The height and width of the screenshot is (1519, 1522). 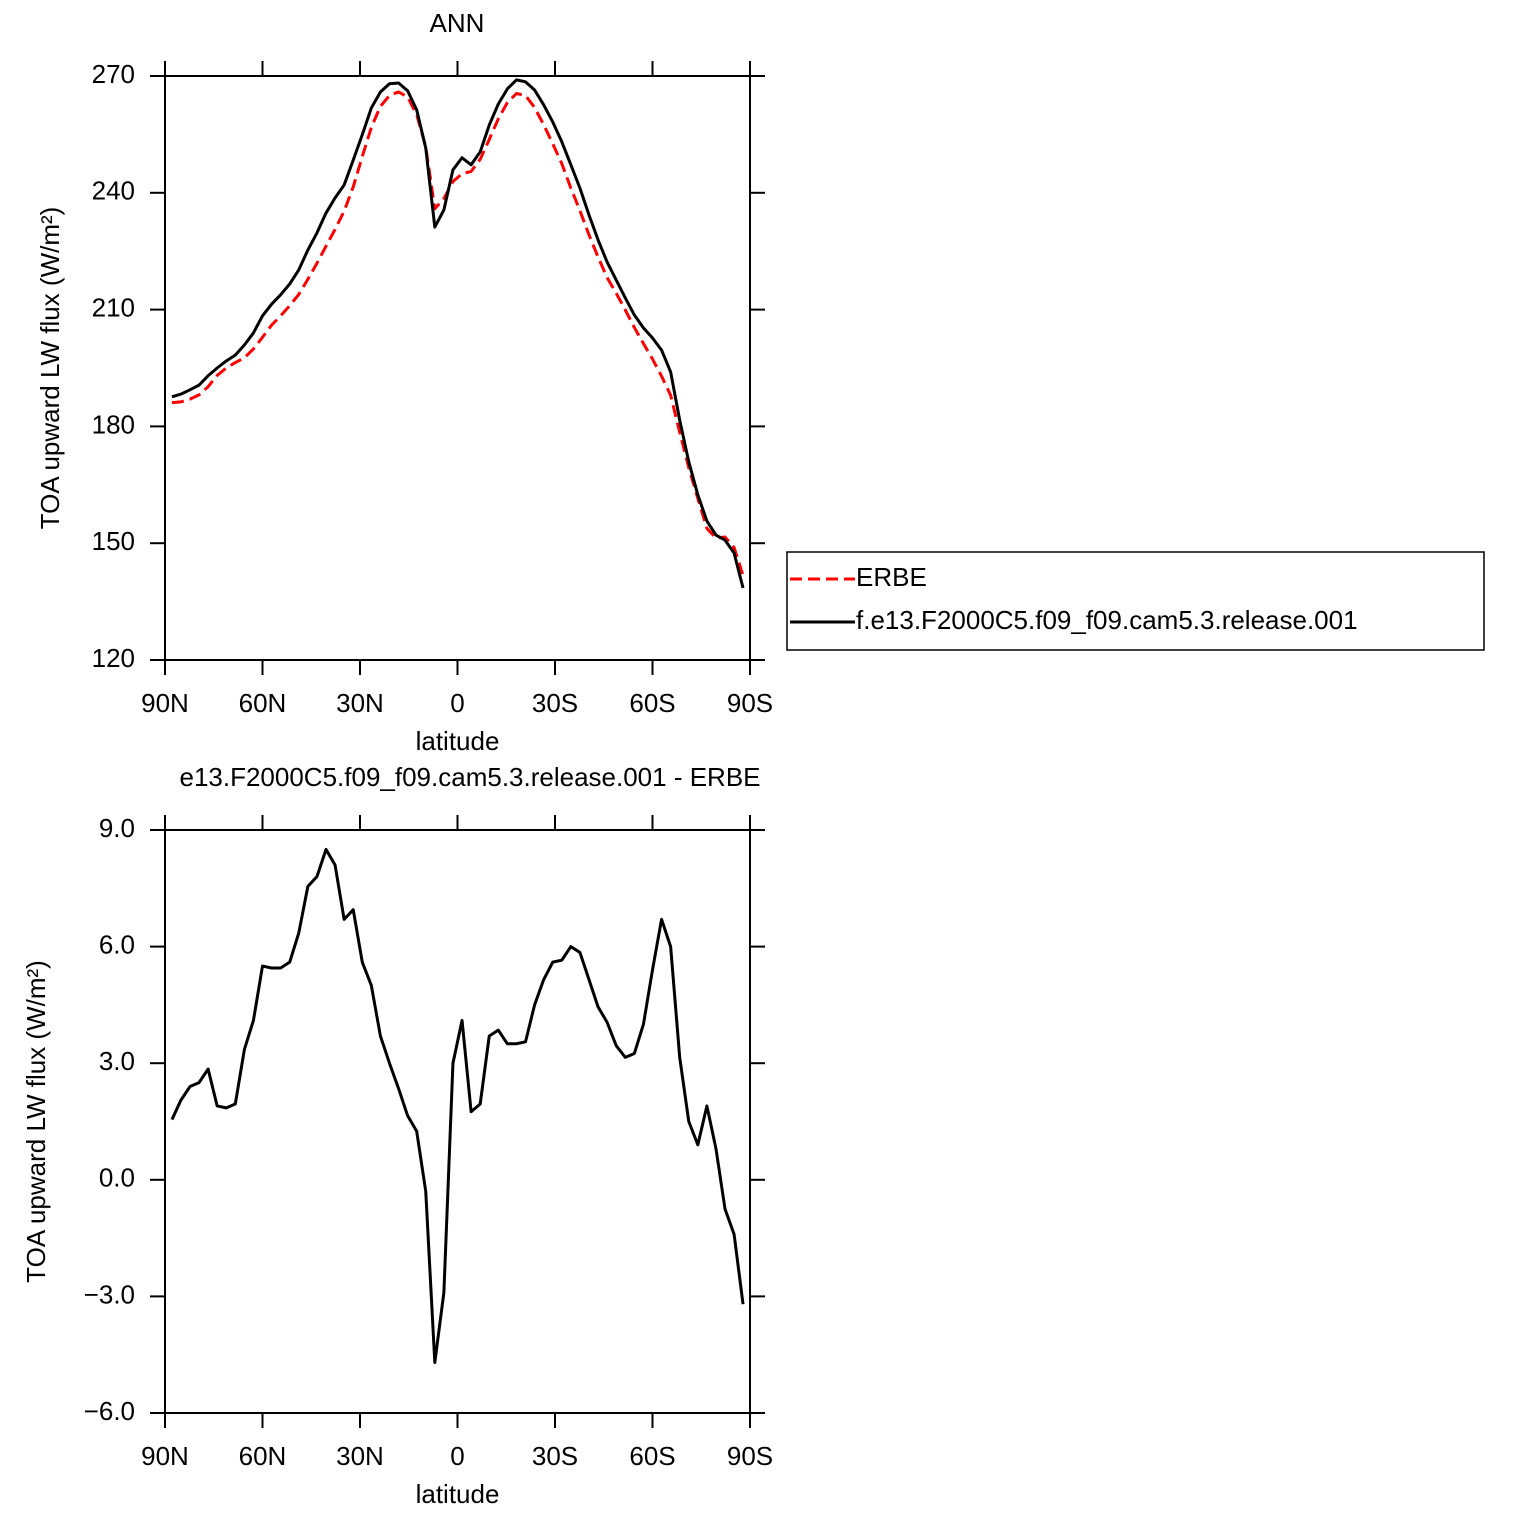 What do you see at coordinates (113, 307) in the screenshot?
I see `y-tick-label: 210` at bounding box center [113, 307].